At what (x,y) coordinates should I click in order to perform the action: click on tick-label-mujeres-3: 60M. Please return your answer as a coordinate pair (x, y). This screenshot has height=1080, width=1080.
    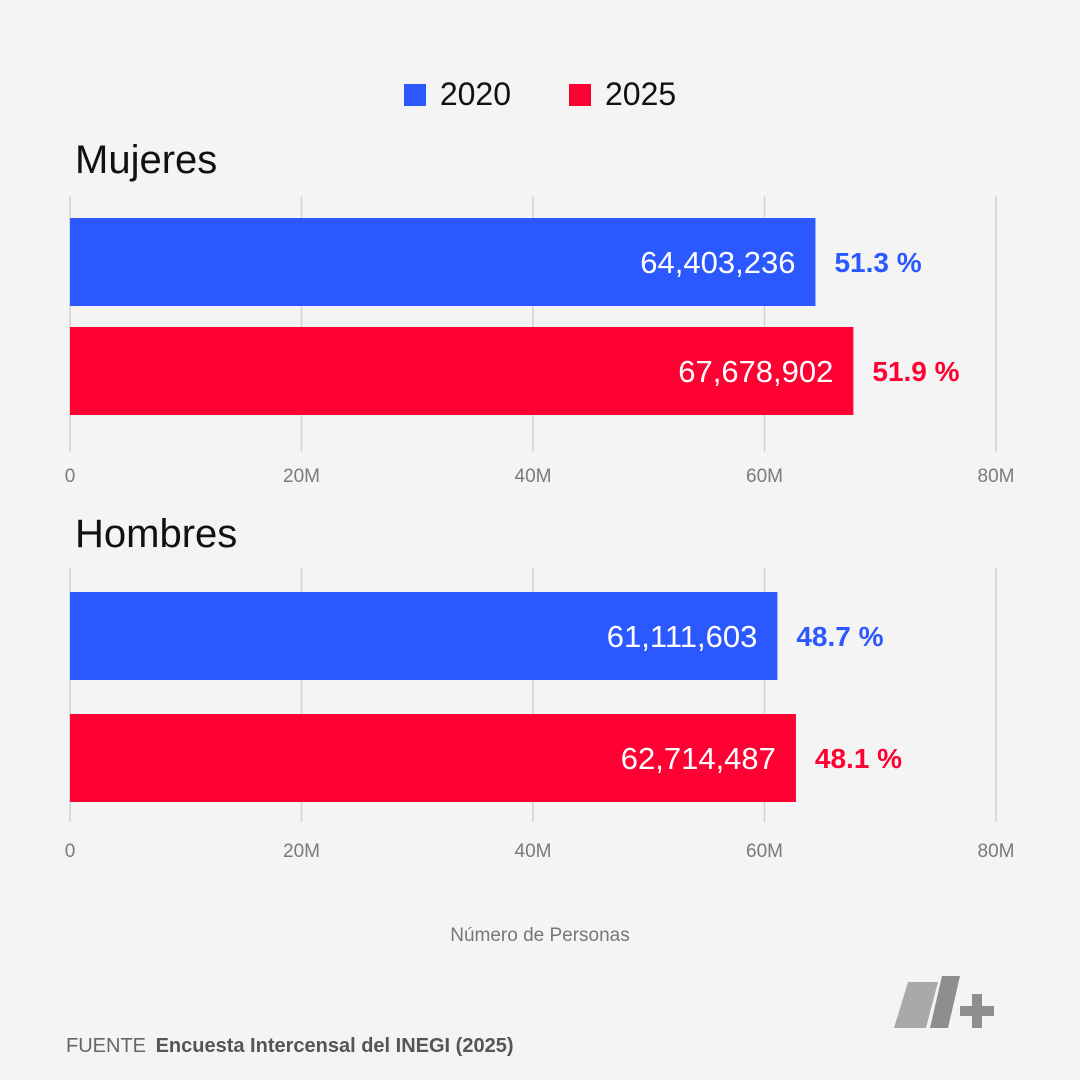
    Looking at the image, I should click on (764, 476).